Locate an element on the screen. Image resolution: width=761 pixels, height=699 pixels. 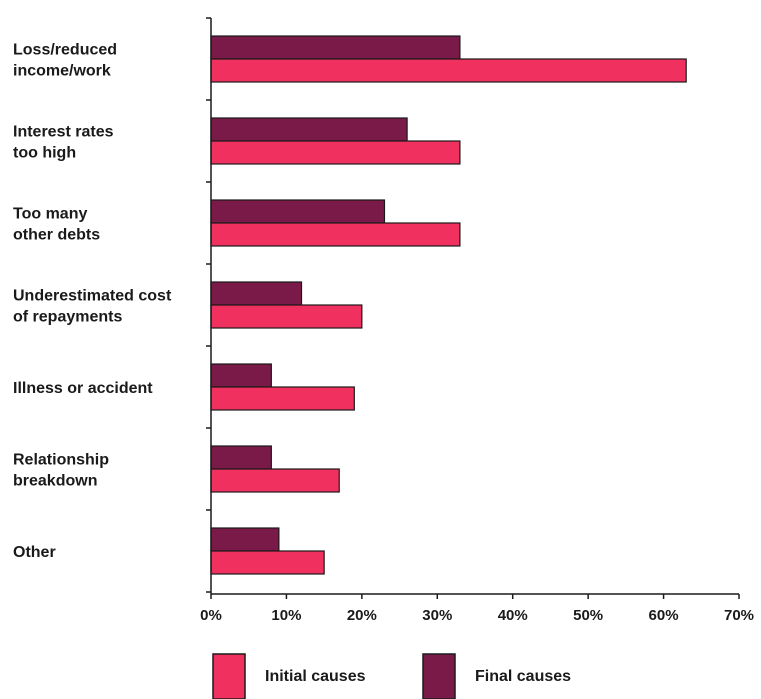
category-label-line: Too many is located at coordinates (50, 214).